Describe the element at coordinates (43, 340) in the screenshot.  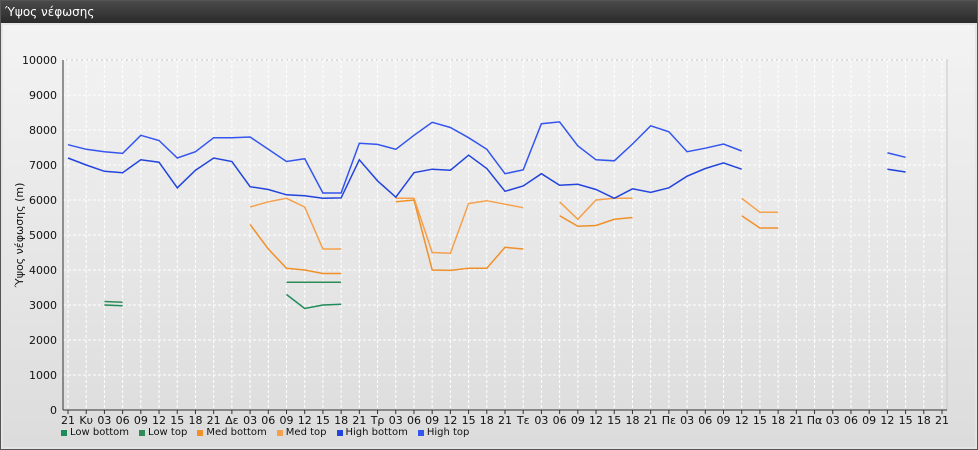
I see `y-tick-label: 2000` at that location.